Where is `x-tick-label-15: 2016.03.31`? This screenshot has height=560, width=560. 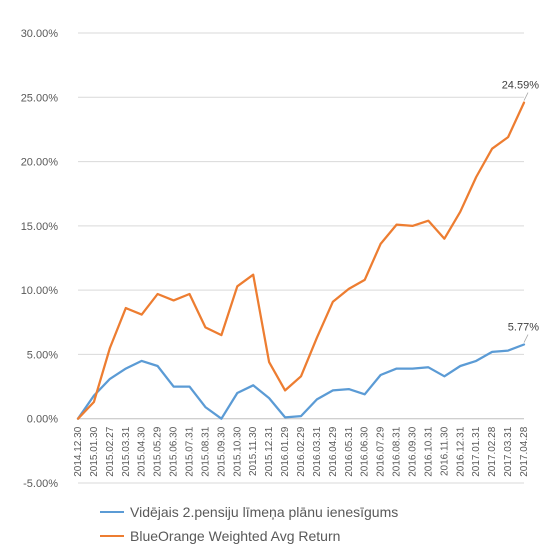 x-tick-label-15: 2016.03.31 is located at coordinates (317, 451).